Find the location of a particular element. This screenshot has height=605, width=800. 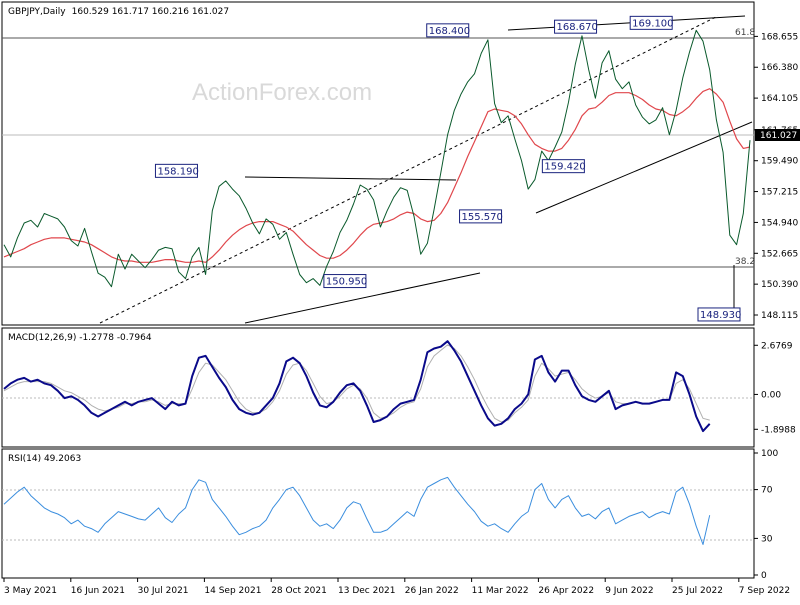

annotation-148-930: 148.930 is located at coordinates (719, 314).